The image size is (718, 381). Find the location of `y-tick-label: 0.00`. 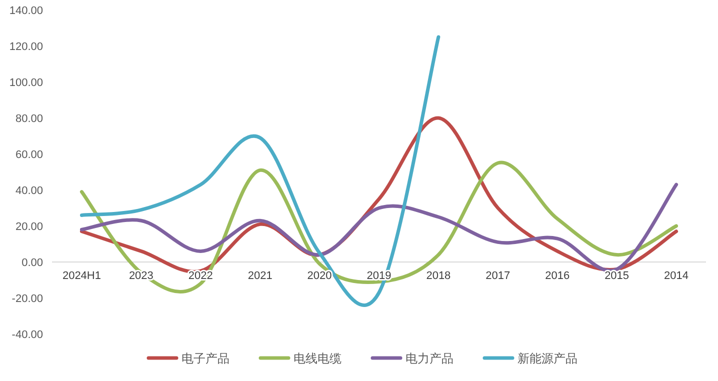

y-tick-label: 0.00 is located at coordinates (32, 263).